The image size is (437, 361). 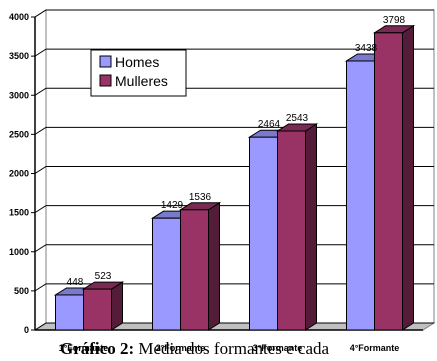 I want to click on legend-swatch-mulleres, so click(x=105, y=80).